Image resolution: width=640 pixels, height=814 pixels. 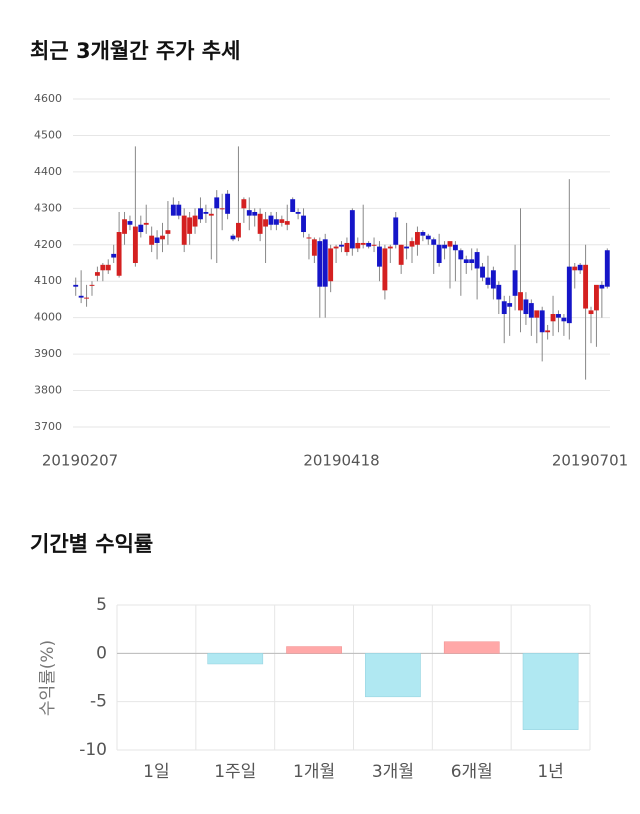 What do you see at coordinates (48, 134) in the screenshot?
I see `y-tick-label: 4500` at bounding box center [48, 134].